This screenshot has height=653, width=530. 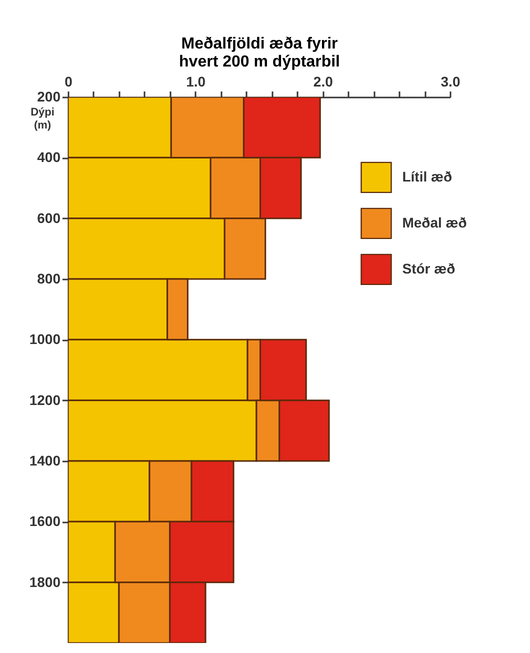 I want to click on x-tick-label: 1.0, so click(x=196, y=82).